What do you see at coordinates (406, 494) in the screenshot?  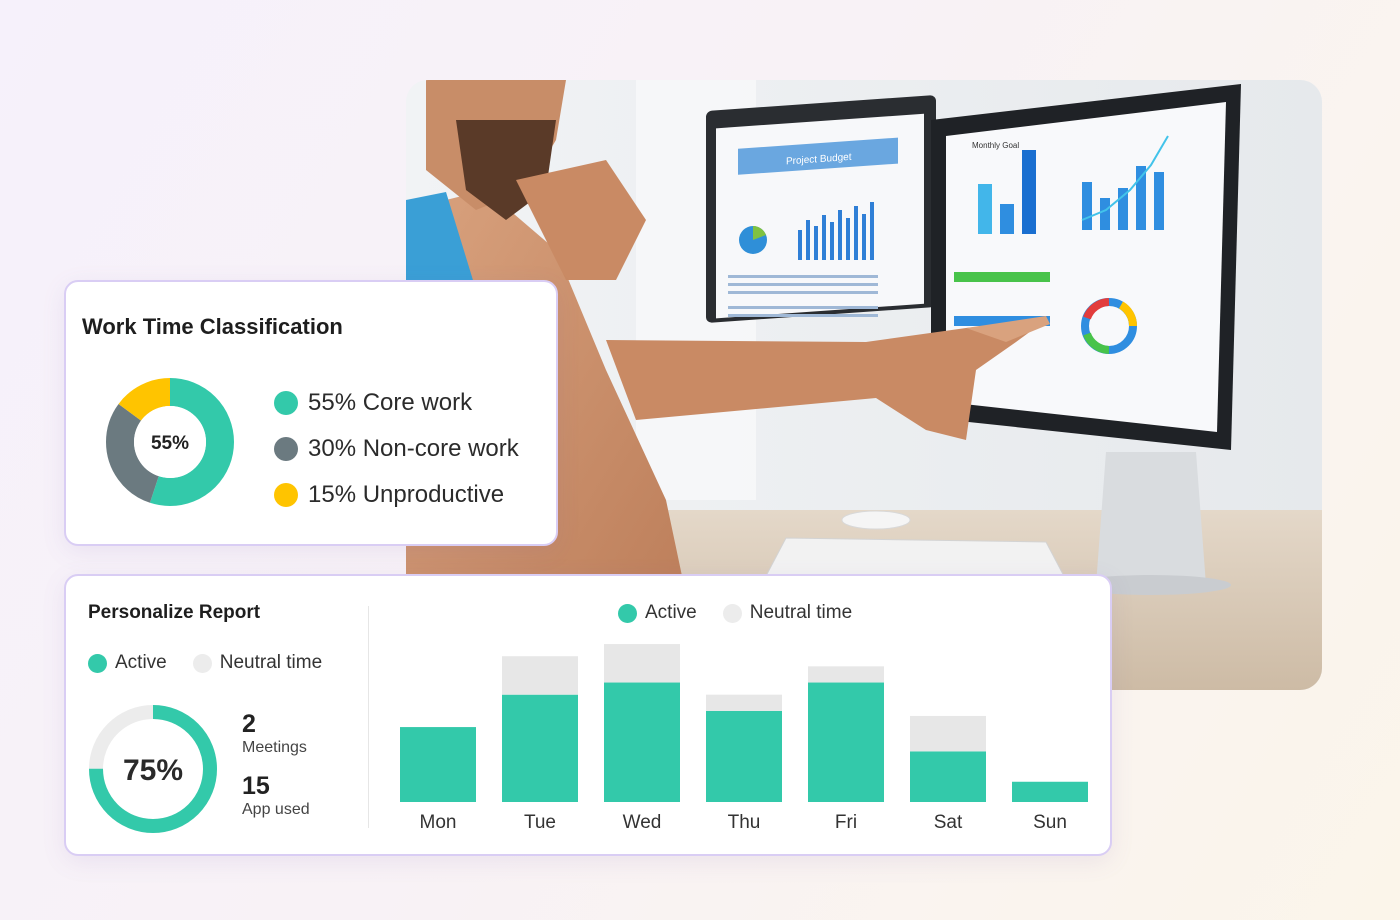 I see `legend-unproductive-label: 15% Unproductive` at bounding box center [406, 494].